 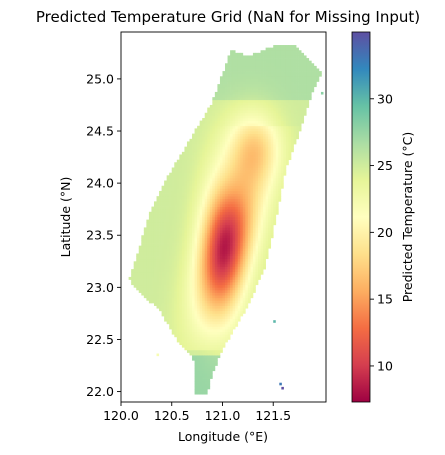 What do you see at coordinates (385, 232) in the screenshot?
I see `colorbar-tick-label: 20` at bounding box center [385, 232].